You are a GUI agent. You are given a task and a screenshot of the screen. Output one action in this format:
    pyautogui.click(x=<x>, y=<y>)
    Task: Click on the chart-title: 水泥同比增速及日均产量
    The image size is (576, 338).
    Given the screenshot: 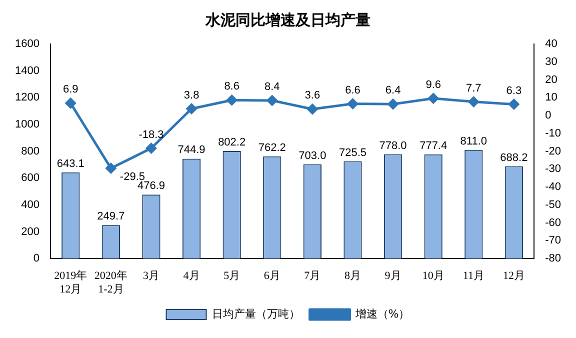 What is the action you would take?
    pyautogui.click(x=287, y=19)
    